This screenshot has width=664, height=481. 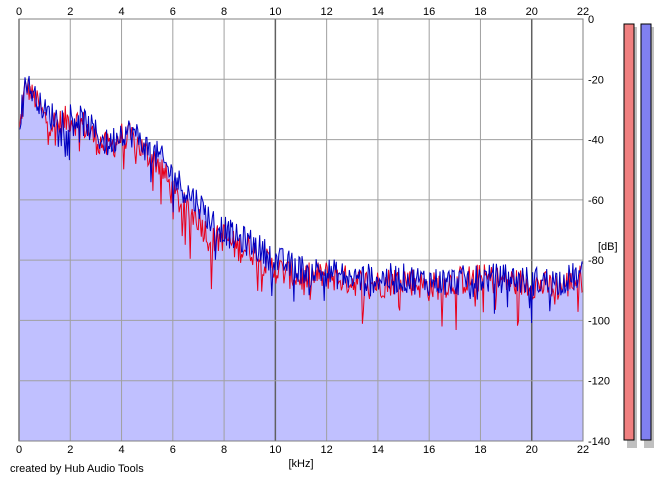 What do you see at coordinates (480, 450) in the screenshot?
I see `x-tick-label-bottom: 18` at bounding box center [480, 450].